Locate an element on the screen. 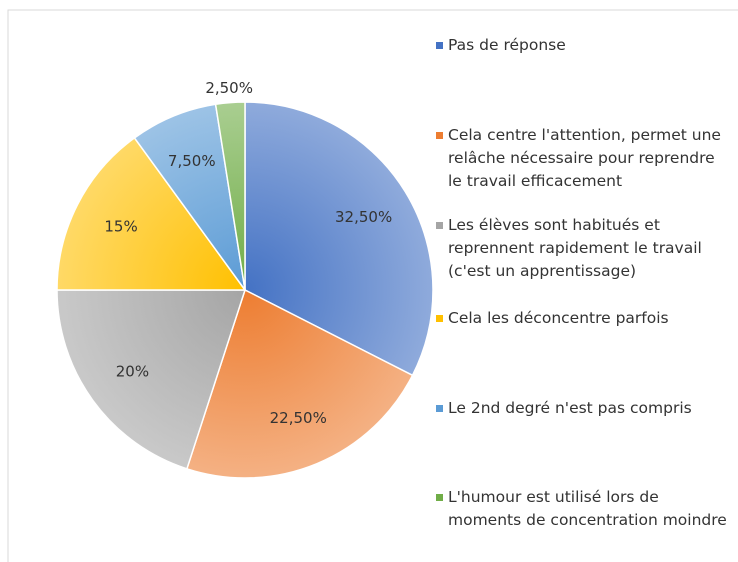 This screenshot has height=562, width=738. data-label: 22,50% is located at coordinates (298, 418).